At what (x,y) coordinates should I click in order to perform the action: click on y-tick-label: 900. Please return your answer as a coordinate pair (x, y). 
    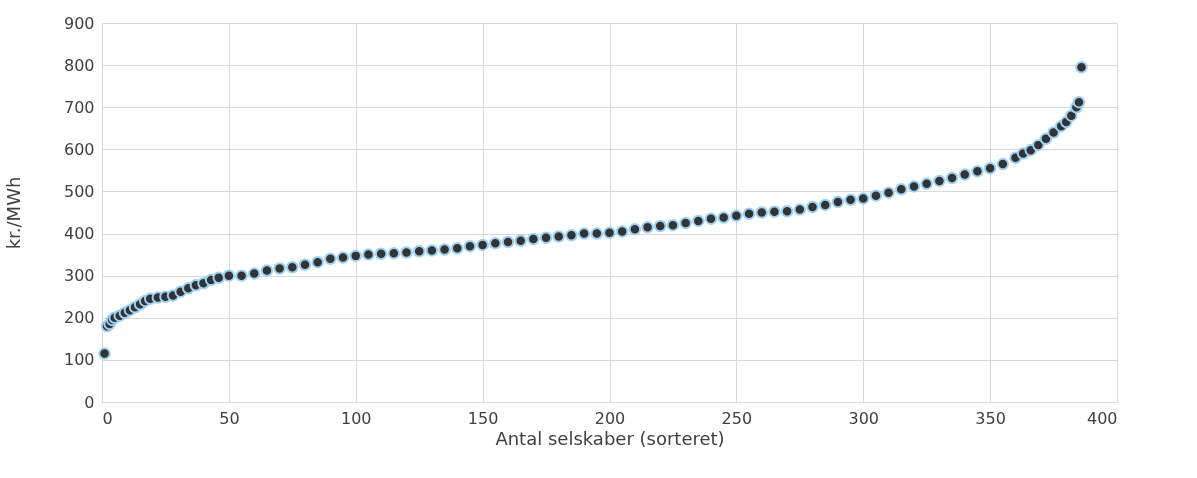
    Looking at the image, I should click on (79, 23).